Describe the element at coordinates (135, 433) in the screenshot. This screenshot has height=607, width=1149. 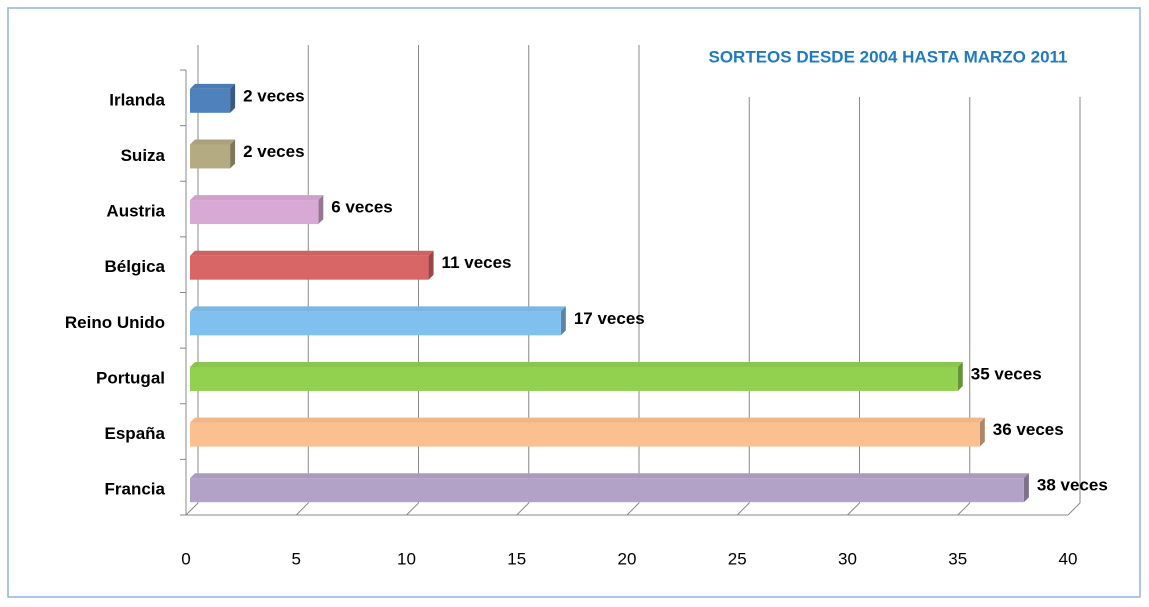
I see `y-tick-label: España` at that location.